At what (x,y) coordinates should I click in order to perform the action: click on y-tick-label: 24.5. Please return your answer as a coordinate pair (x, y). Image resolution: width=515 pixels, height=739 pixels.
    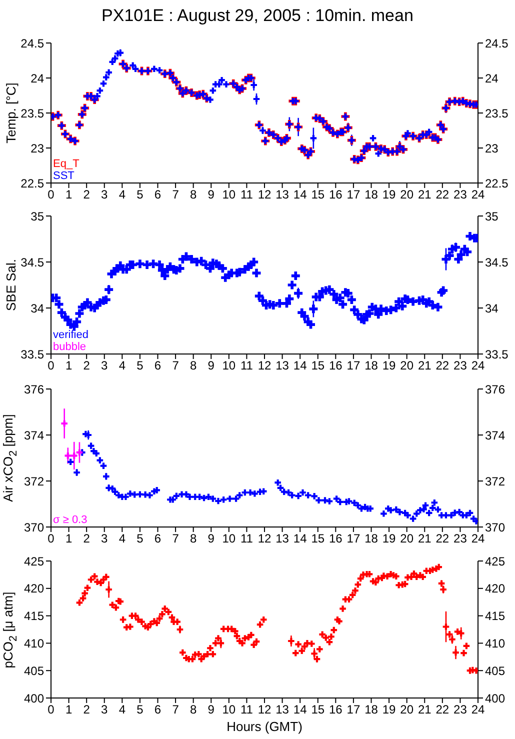
    Looking at the image, I should click on (32, 43).